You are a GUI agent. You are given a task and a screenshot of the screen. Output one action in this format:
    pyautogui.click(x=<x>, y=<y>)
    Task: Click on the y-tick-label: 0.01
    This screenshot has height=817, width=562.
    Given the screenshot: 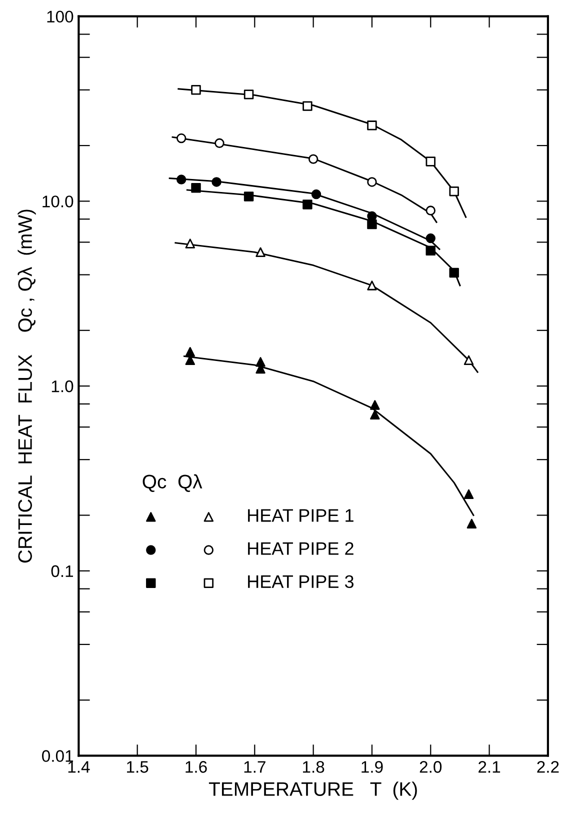 What is the action you would take?
    pyautogui.click(x=58, y=756)
    